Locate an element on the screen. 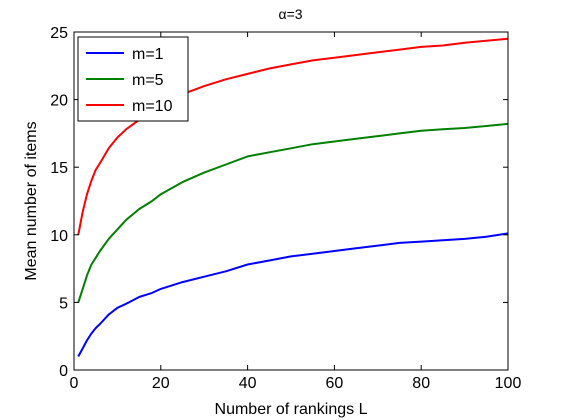  y-axis-label: Mean number of items is located at coordinates (31, 200).